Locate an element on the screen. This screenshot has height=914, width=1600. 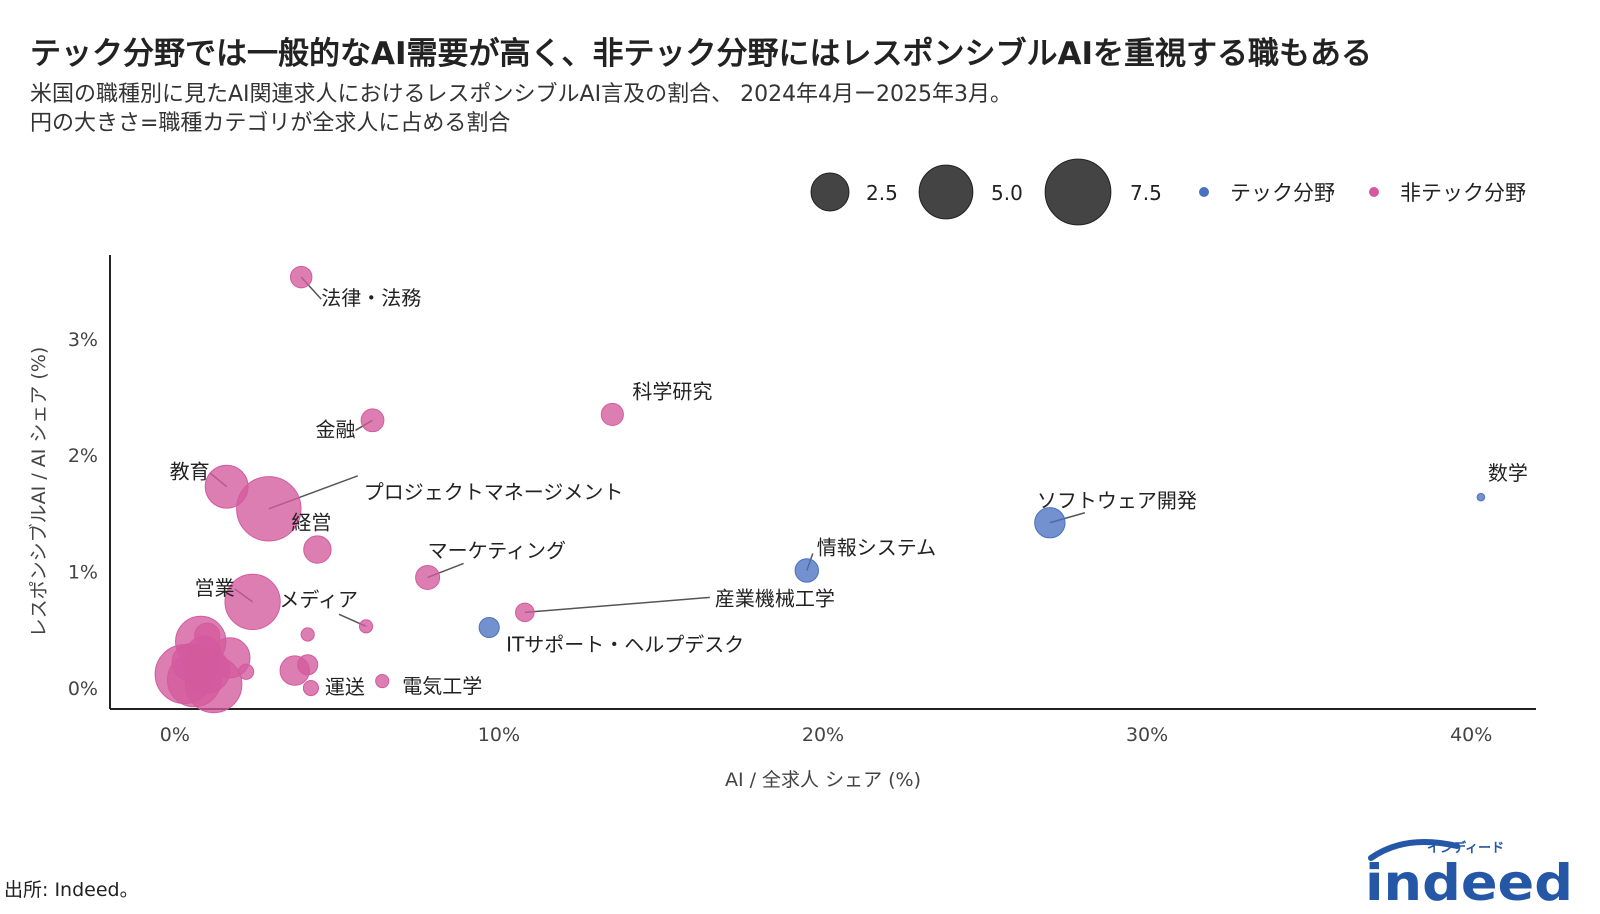
legend: 2.5 5.0 7.5 テック分野 非テック分野 is located at coordinates (1168, 192).